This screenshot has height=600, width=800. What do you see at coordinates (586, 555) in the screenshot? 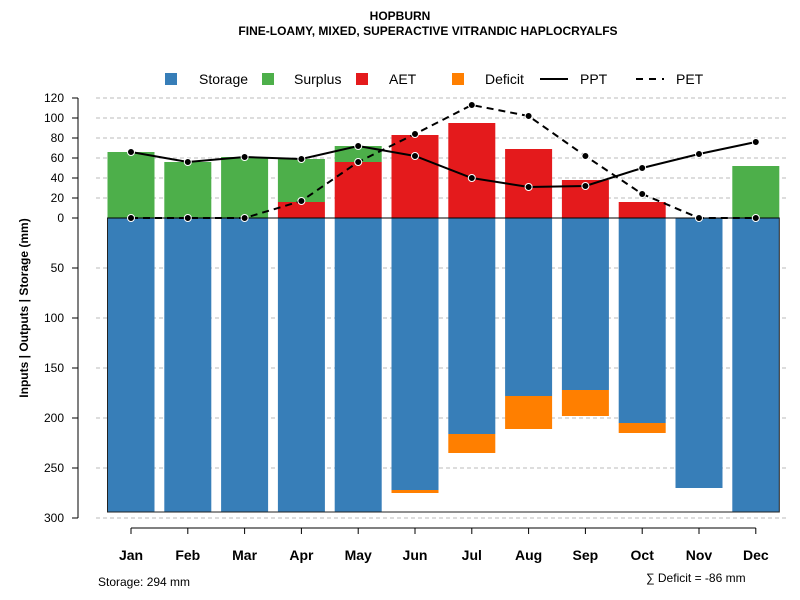
I see `x-tick-label-sep: Sep` at bounding box center [586, 555].